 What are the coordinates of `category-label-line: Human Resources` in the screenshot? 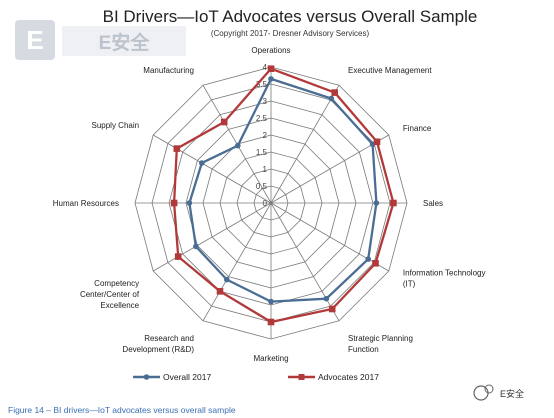 It's located at (86, 203).